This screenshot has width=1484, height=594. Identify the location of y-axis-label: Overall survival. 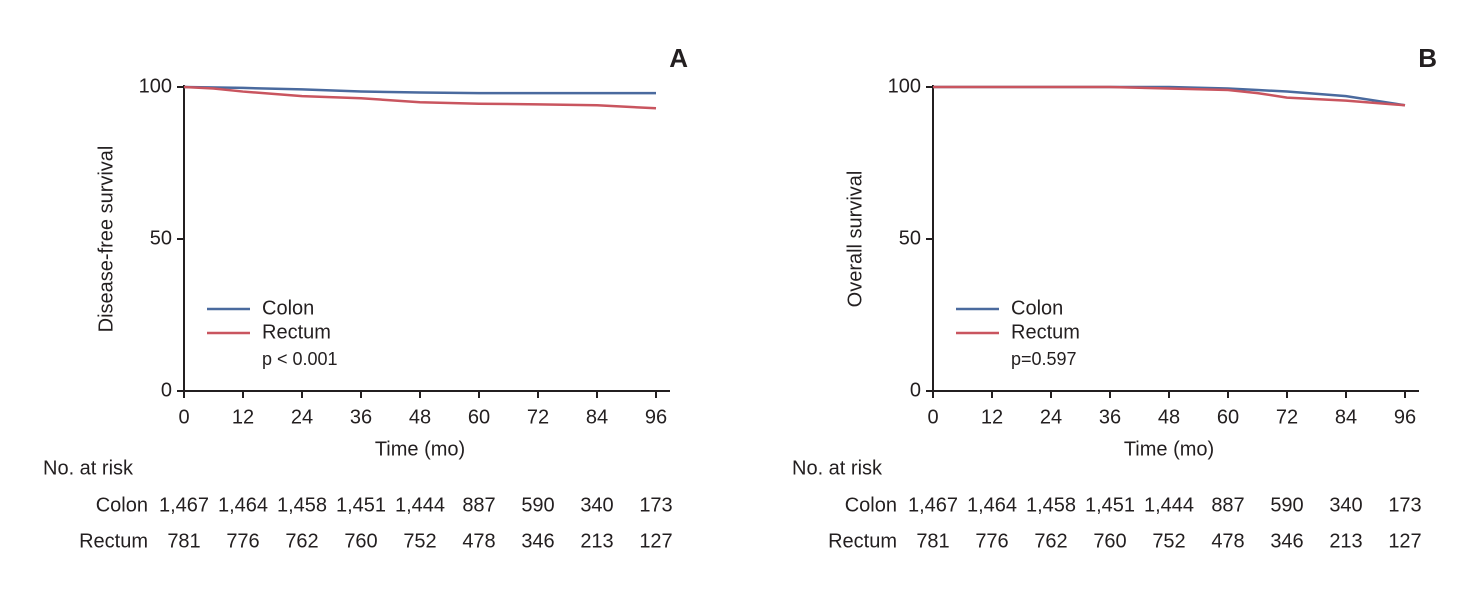
(855, 239).